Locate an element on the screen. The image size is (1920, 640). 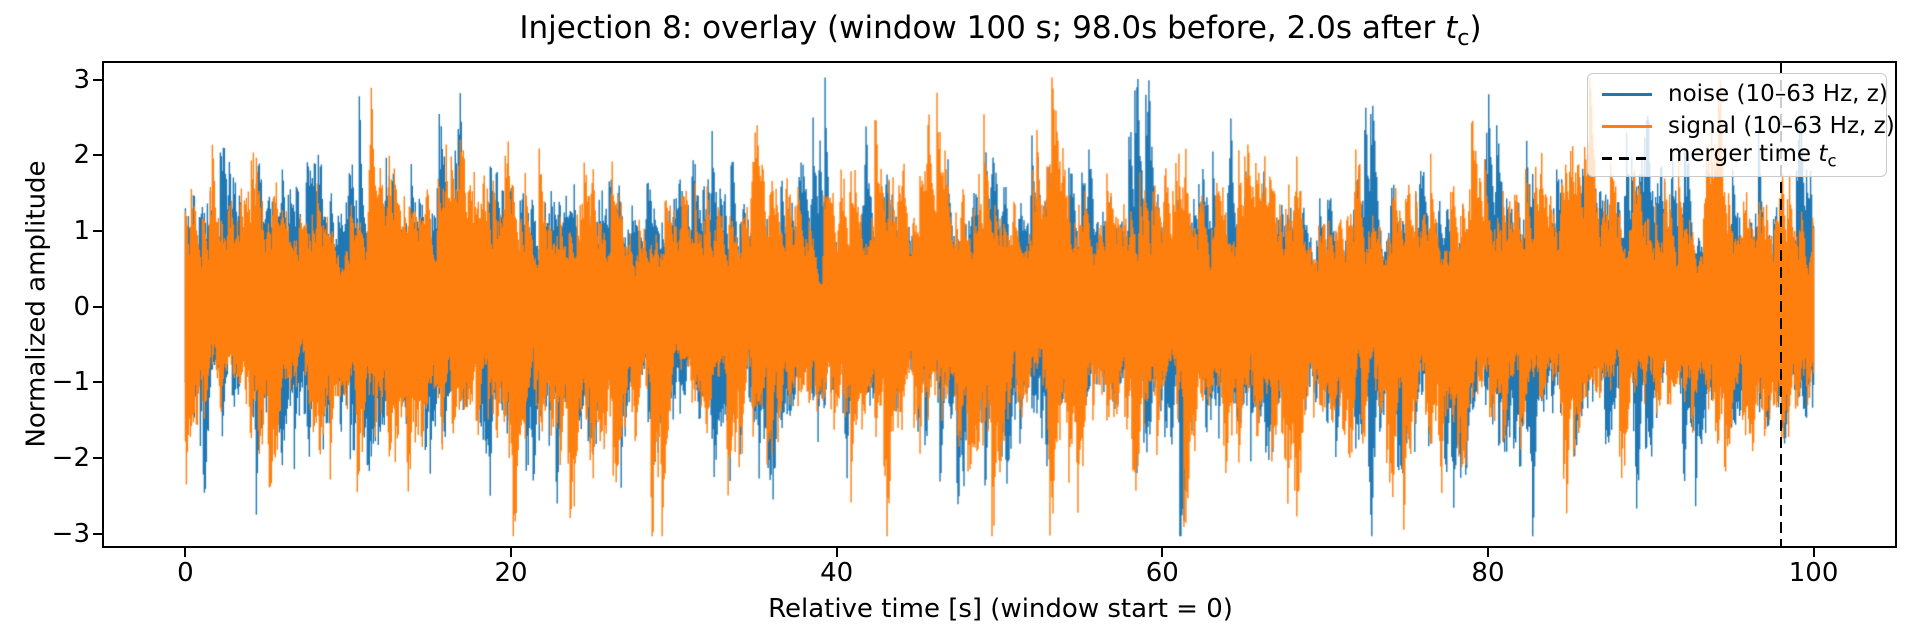
legend-item-merger-time: merger time tc is located at coordinates (1737, 157).